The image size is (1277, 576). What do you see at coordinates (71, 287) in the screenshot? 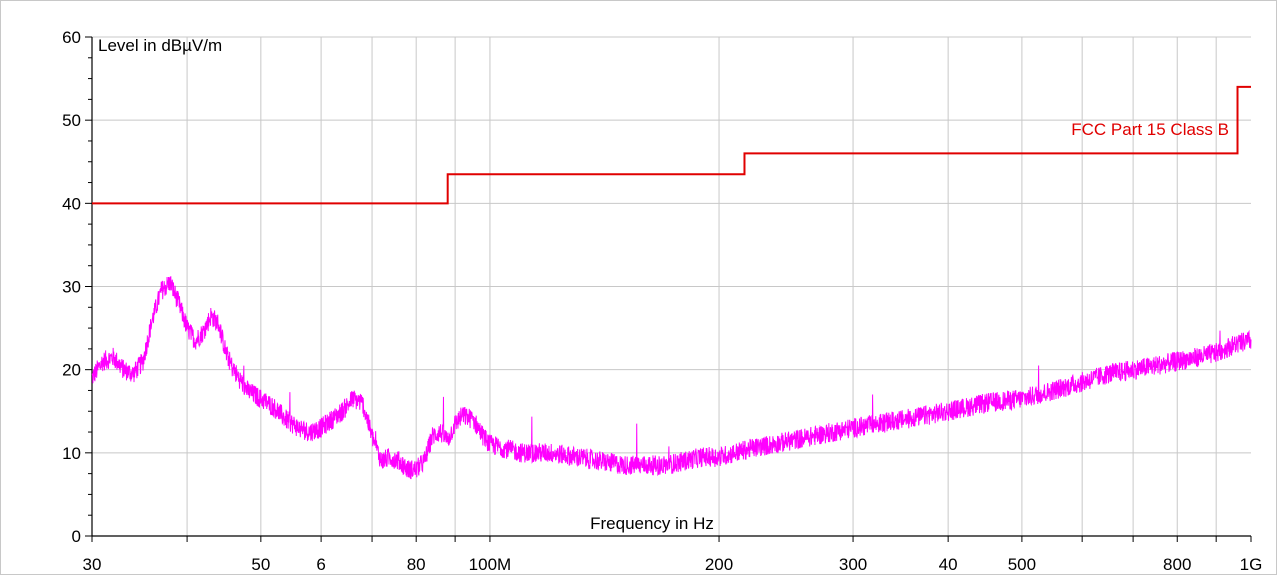
I see `y-tick-label: 30` at bounding box center [71, 287].